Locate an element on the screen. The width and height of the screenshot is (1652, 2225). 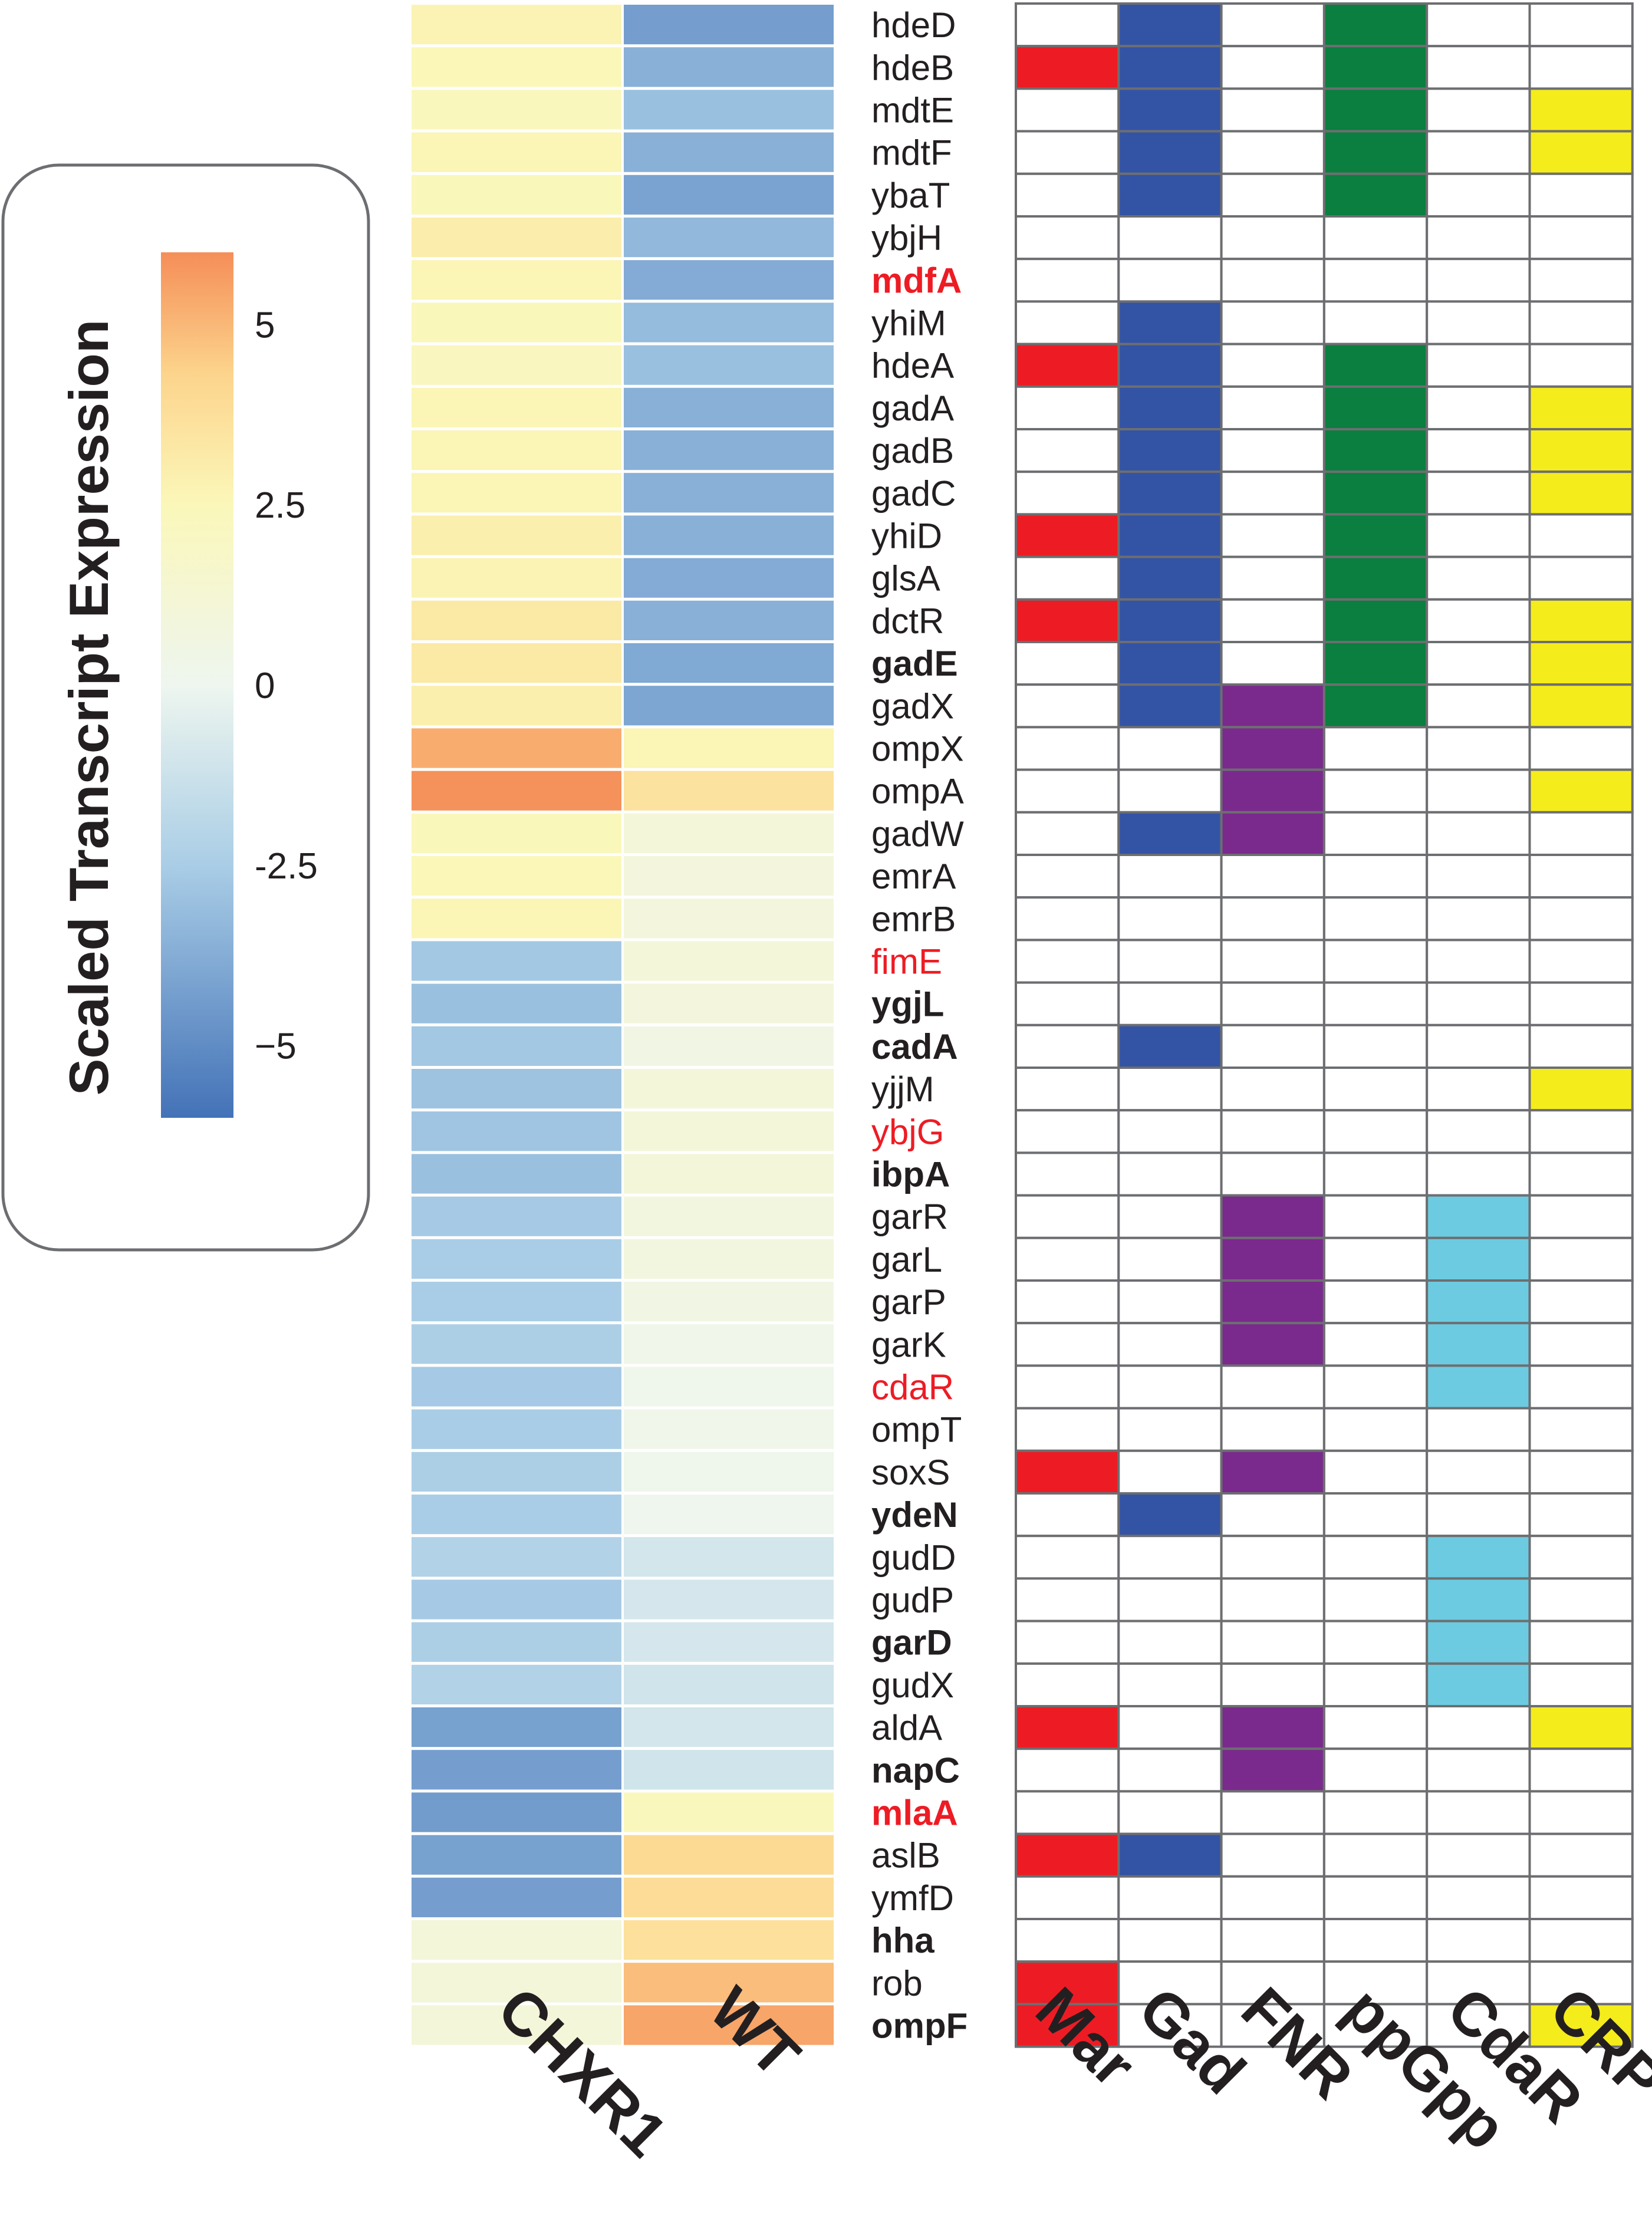
reg-cell-gad-hha is located at coordinates (1170, 1940).